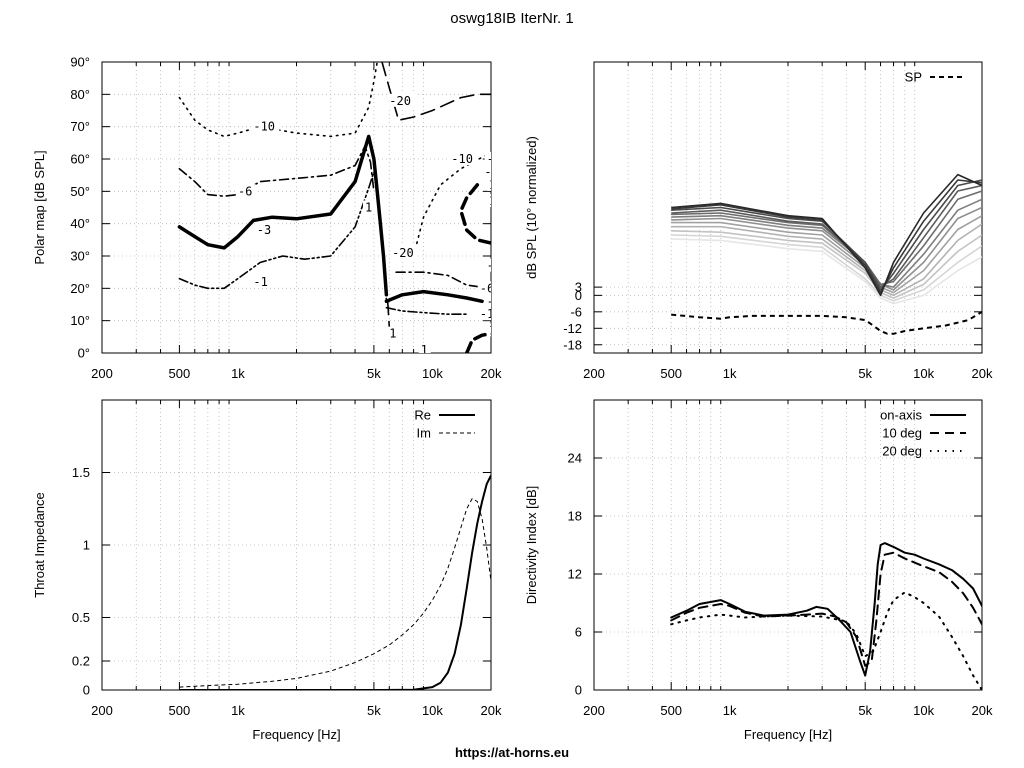 Image resolution: width=1024 pixels, height=768 pixels. What do you see at coordinates (512, 752) in the screenshot?
I see `footer-url: https://at-horns.eu` at bounding box center [512, 752].